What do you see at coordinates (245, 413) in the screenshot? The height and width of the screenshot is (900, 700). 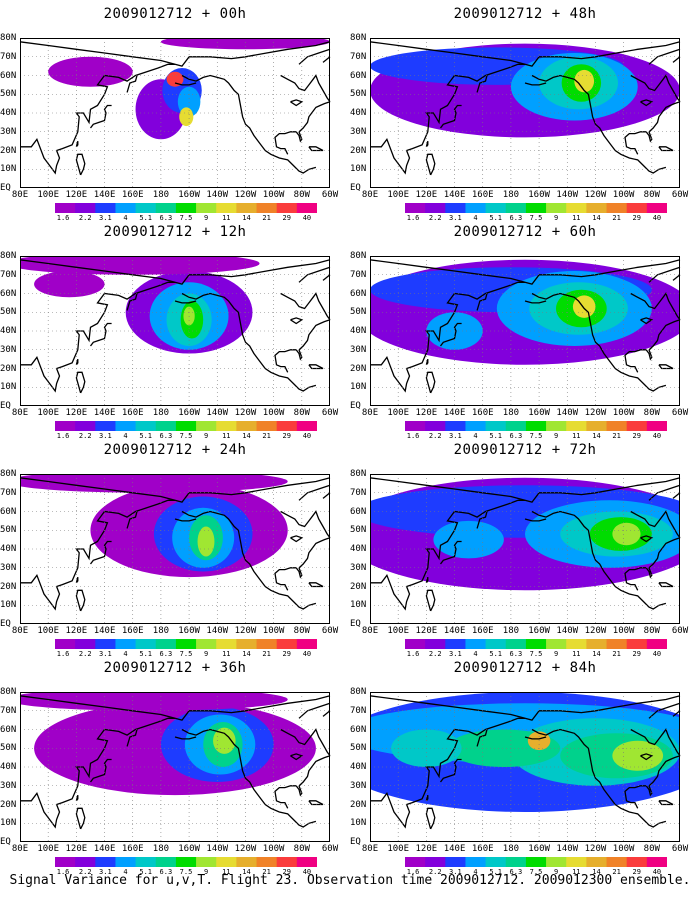 I see `x-tick-label: 120W` at bounding box center [245, 413].